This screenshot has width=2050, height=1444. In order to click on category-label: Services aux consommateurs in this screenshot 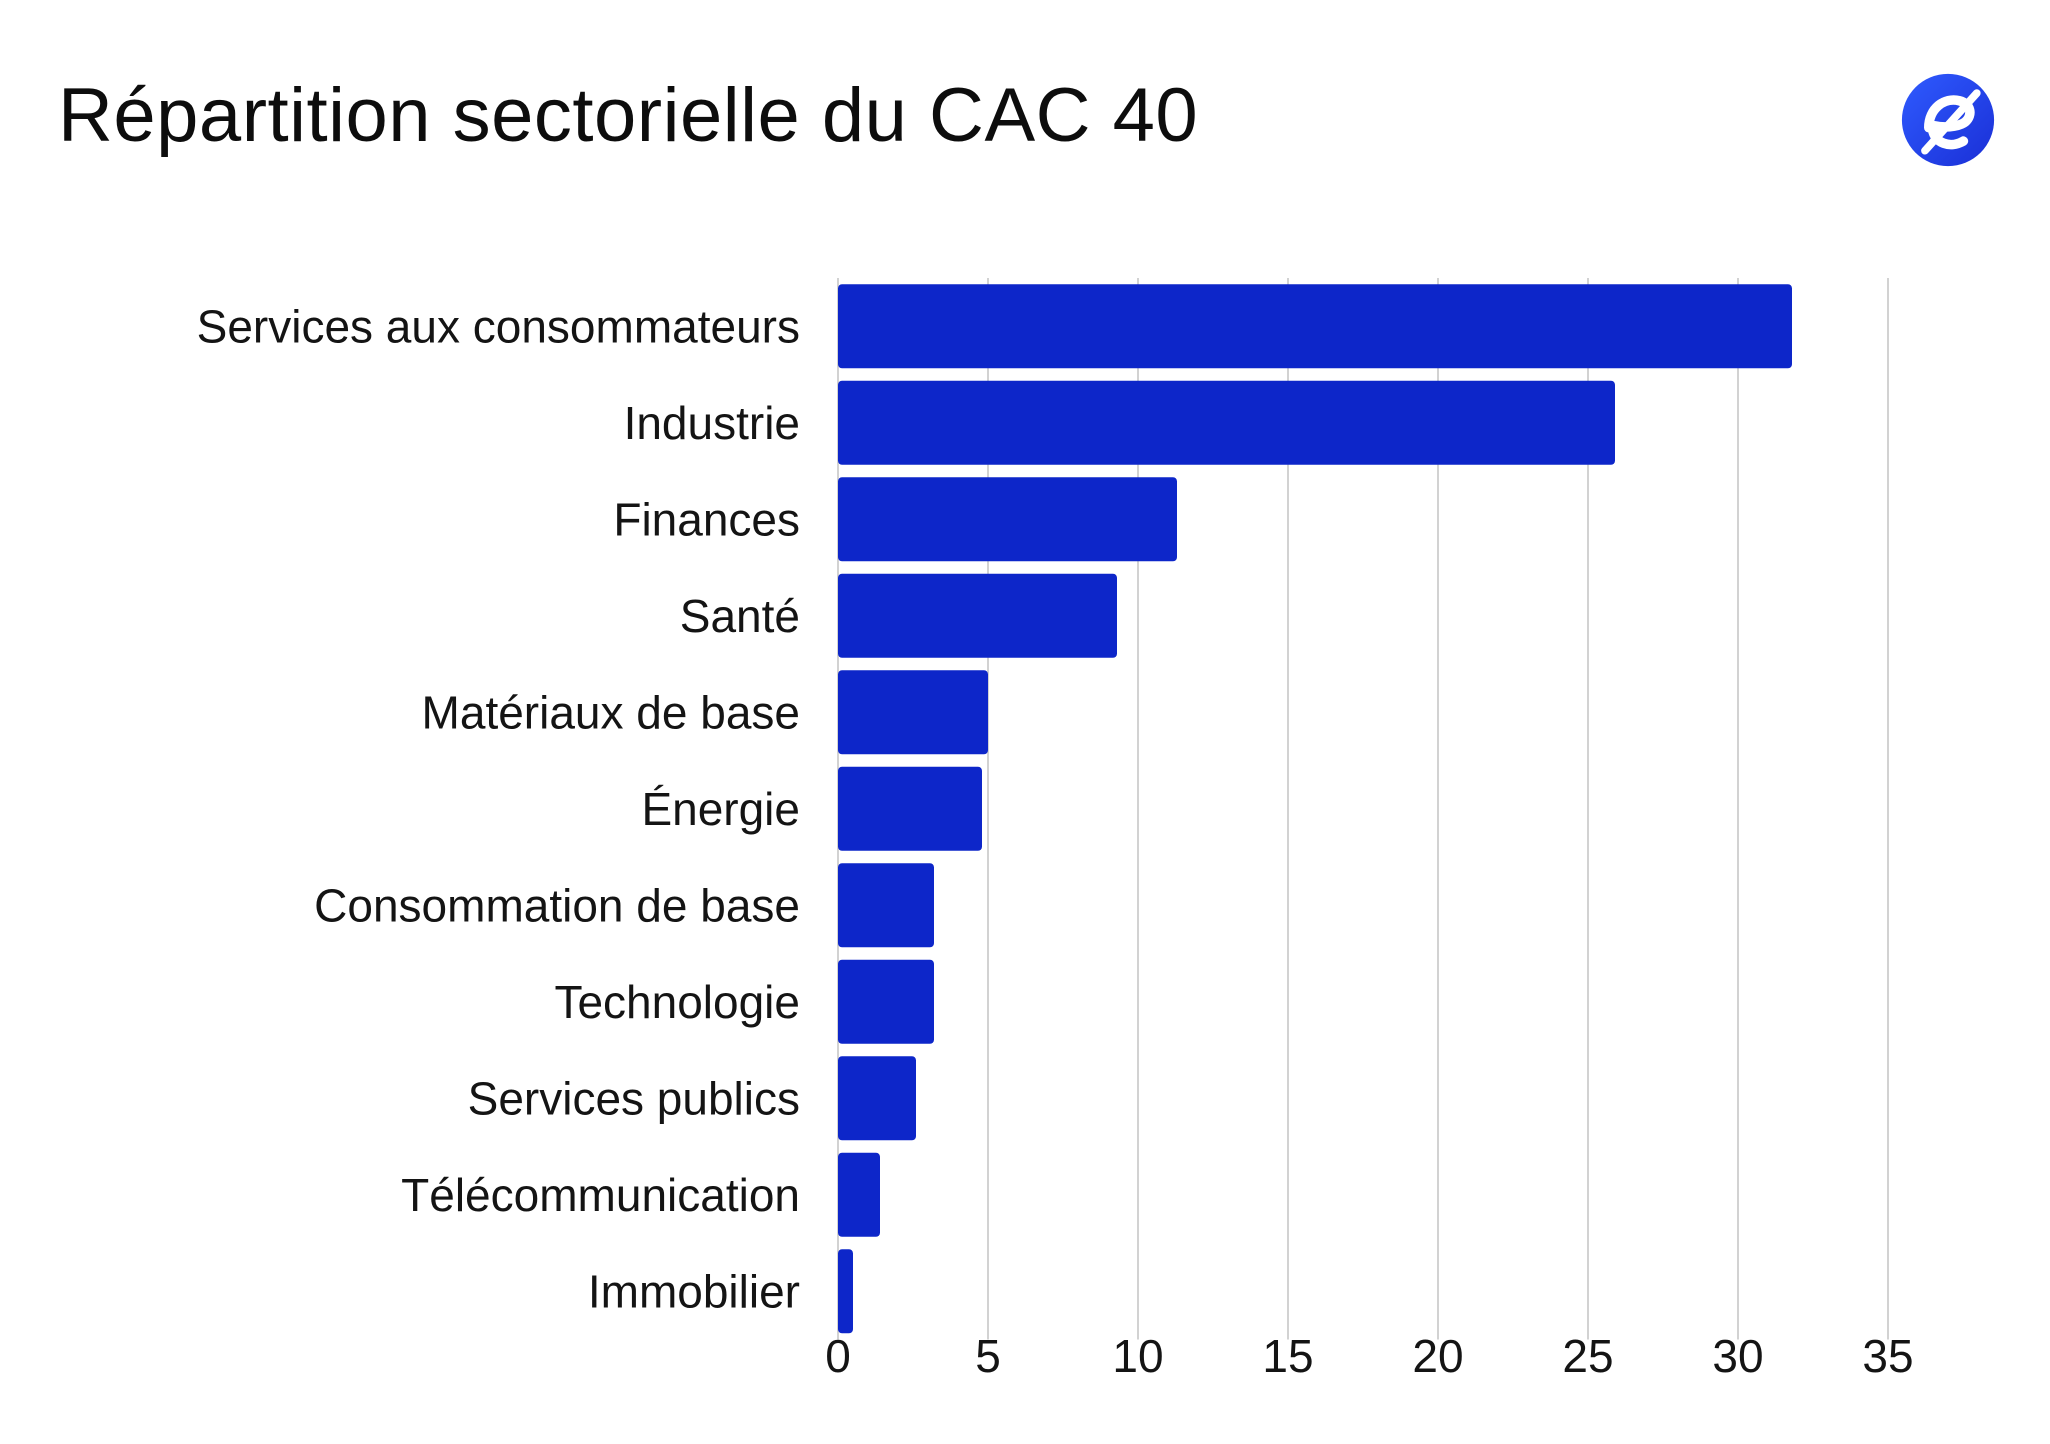, I will do `click(498, 326)`.